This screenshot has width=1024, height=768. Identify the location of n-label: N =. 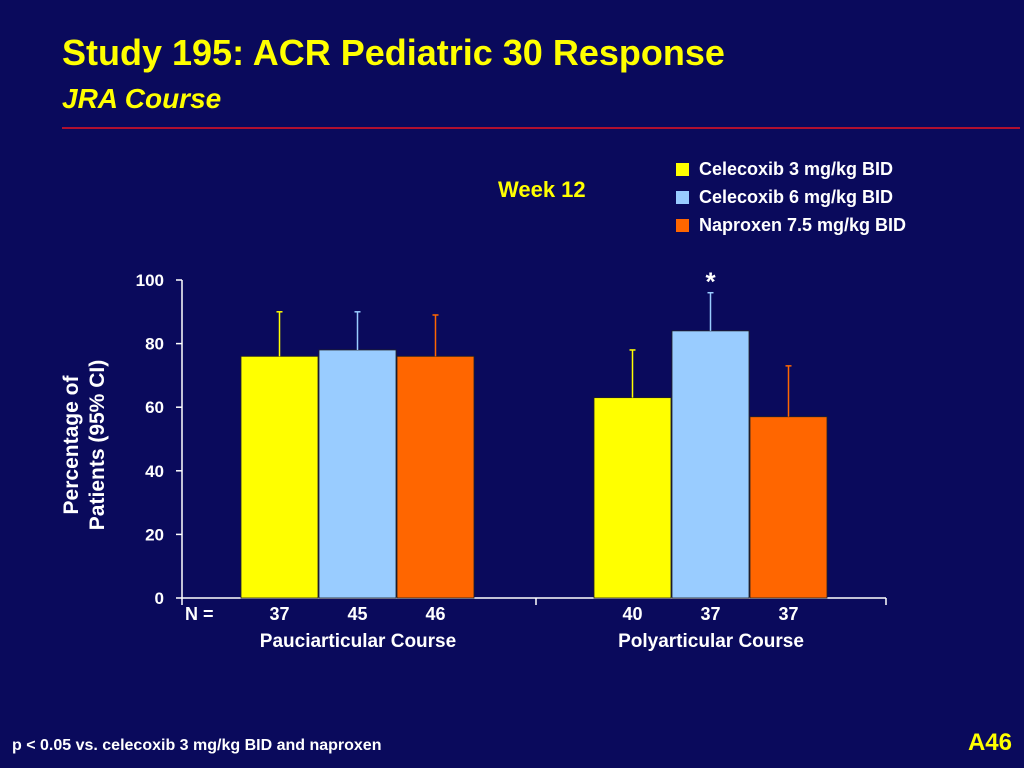
(199, 614).